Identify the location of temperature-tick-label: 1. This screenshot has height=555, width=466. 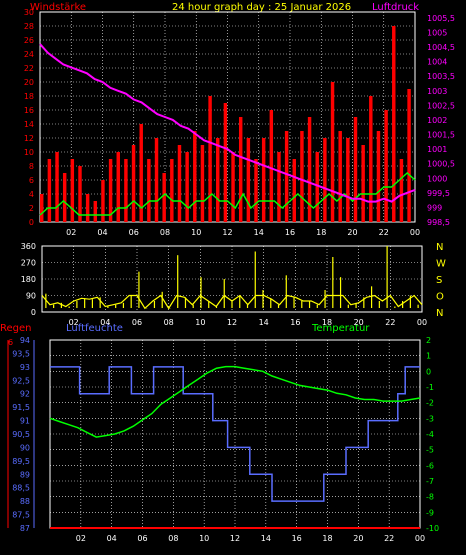
(428, 356).